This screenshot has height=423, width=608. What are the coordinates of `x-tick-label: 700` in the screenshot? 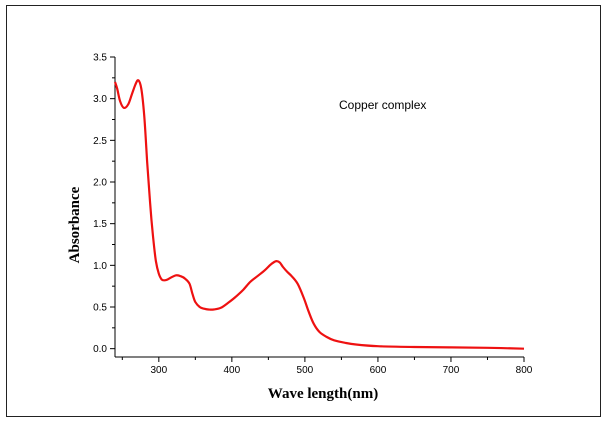 It's located at (451, 370).